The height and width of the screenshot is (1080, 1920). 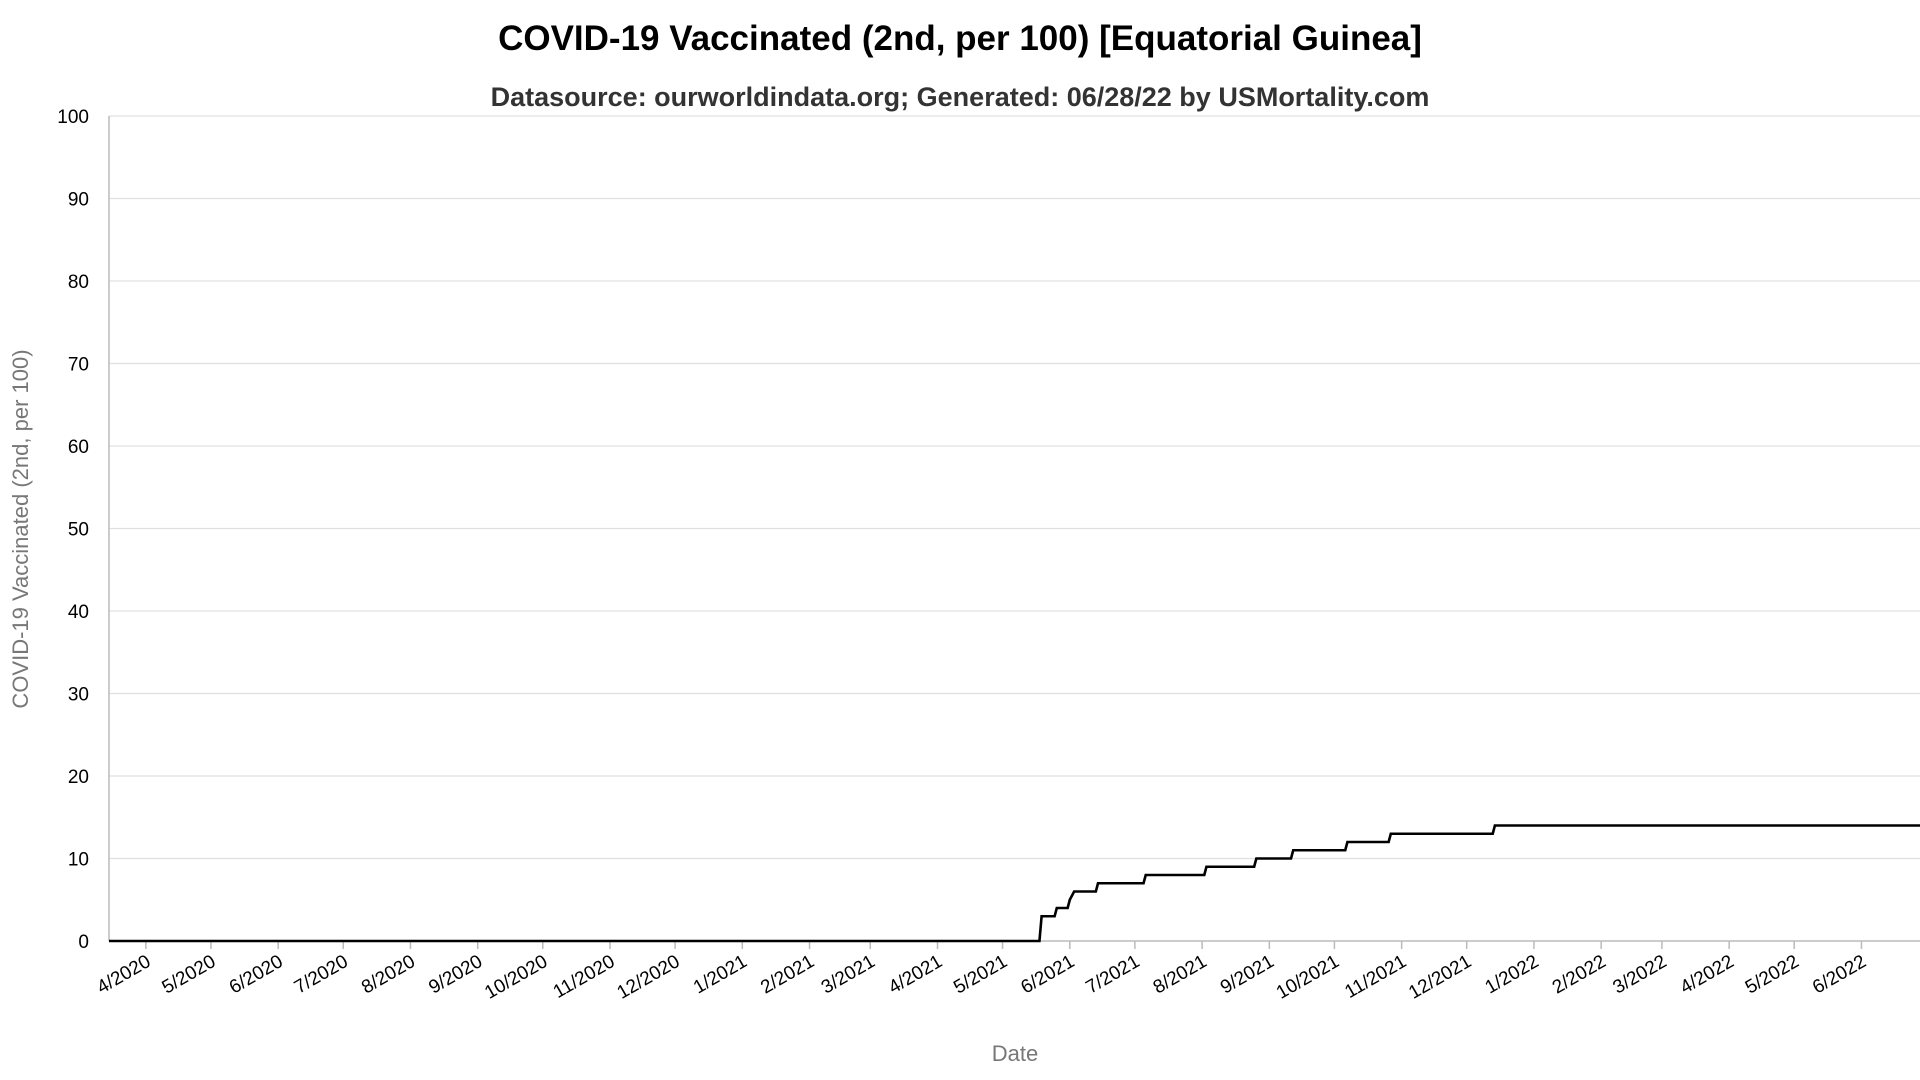 I want to click on x-tick-label: 3/2021, so click(x=848, y=974).